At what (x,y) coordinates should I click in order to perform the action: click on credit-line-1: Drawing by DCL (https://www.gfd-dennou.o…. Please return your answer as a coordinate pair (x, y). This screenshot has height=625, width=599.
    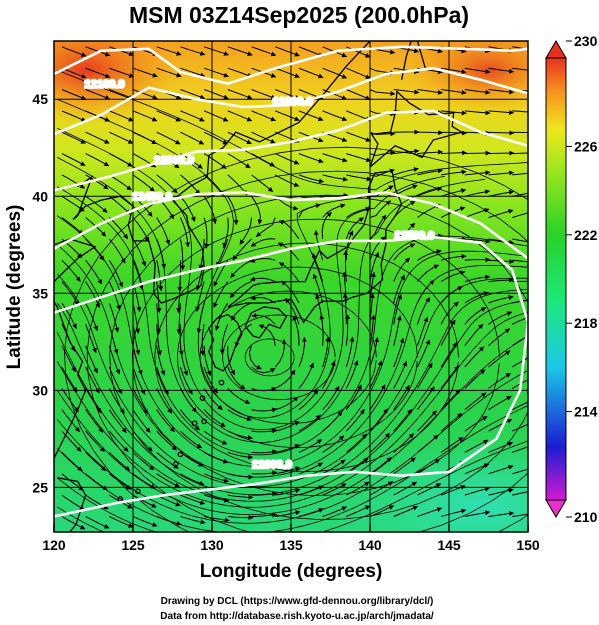
    Looking at the image, I should click on (297, 601).